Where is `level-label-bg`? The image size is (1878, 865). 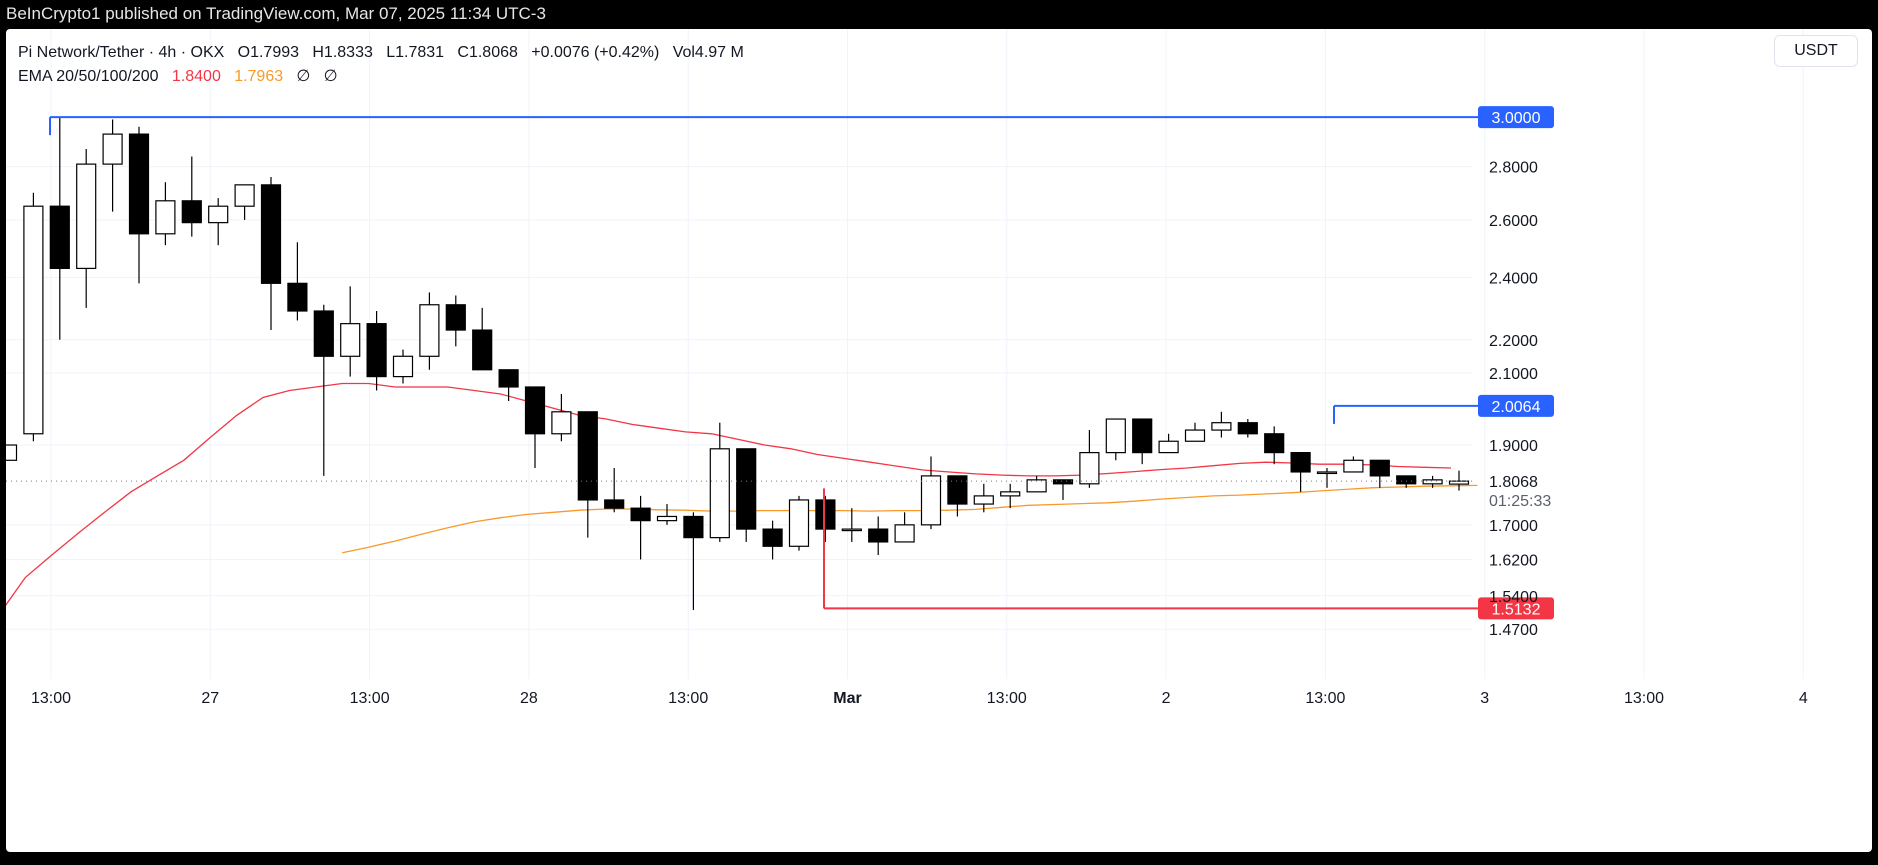
level-label-bg is located at coordinates (1516, 117).